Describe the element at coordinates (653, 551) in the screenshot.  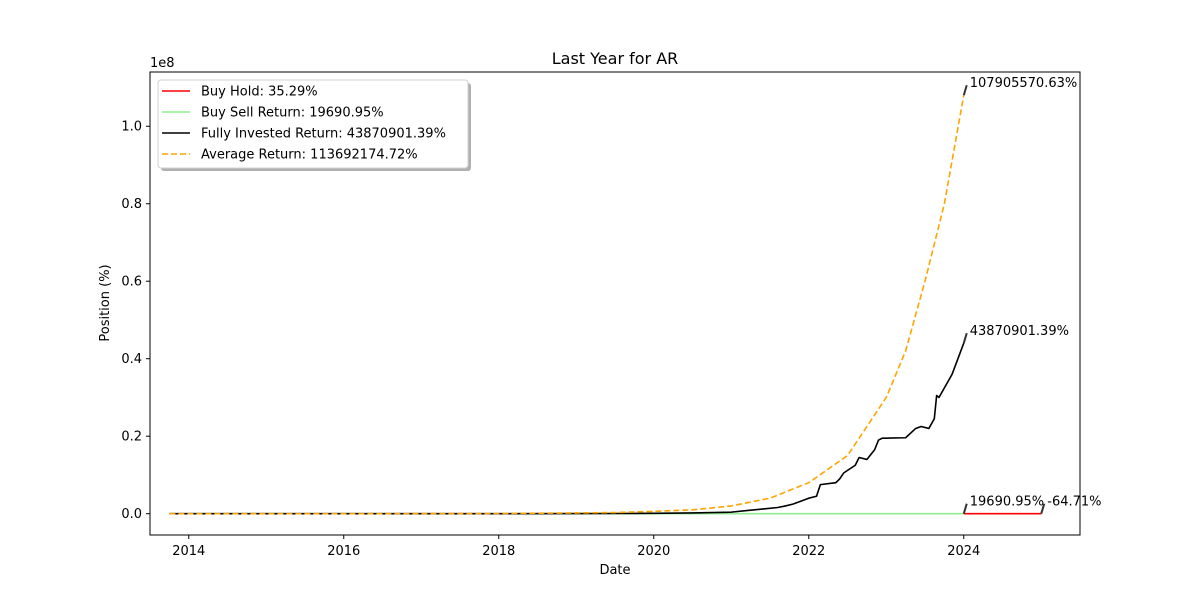
I see `x-tick-label-3: 2020` at that location.